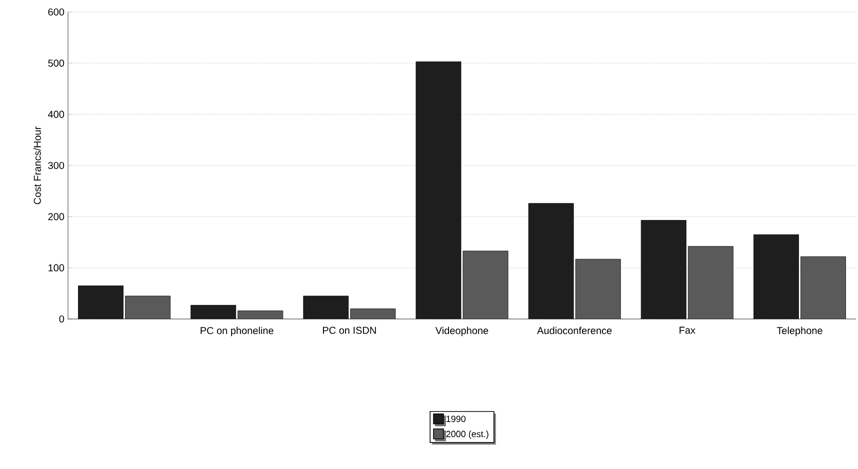 This screenshot has width=858, height=469. Describe the element at coordinates (56, 63) in the screenshot. I see `y-tick-label: 500` at that location.